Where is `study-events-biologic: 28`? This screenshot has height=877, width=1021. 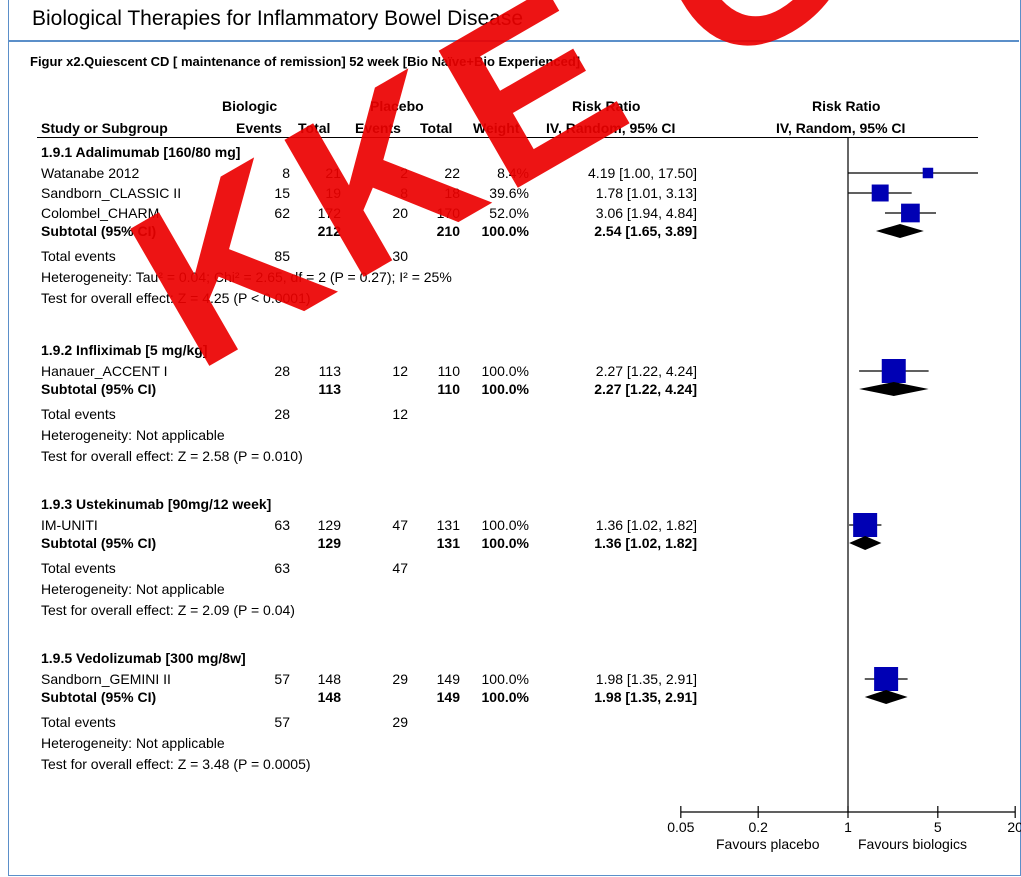 study-events-biologic: 28 is located at coordinates (282, 371).